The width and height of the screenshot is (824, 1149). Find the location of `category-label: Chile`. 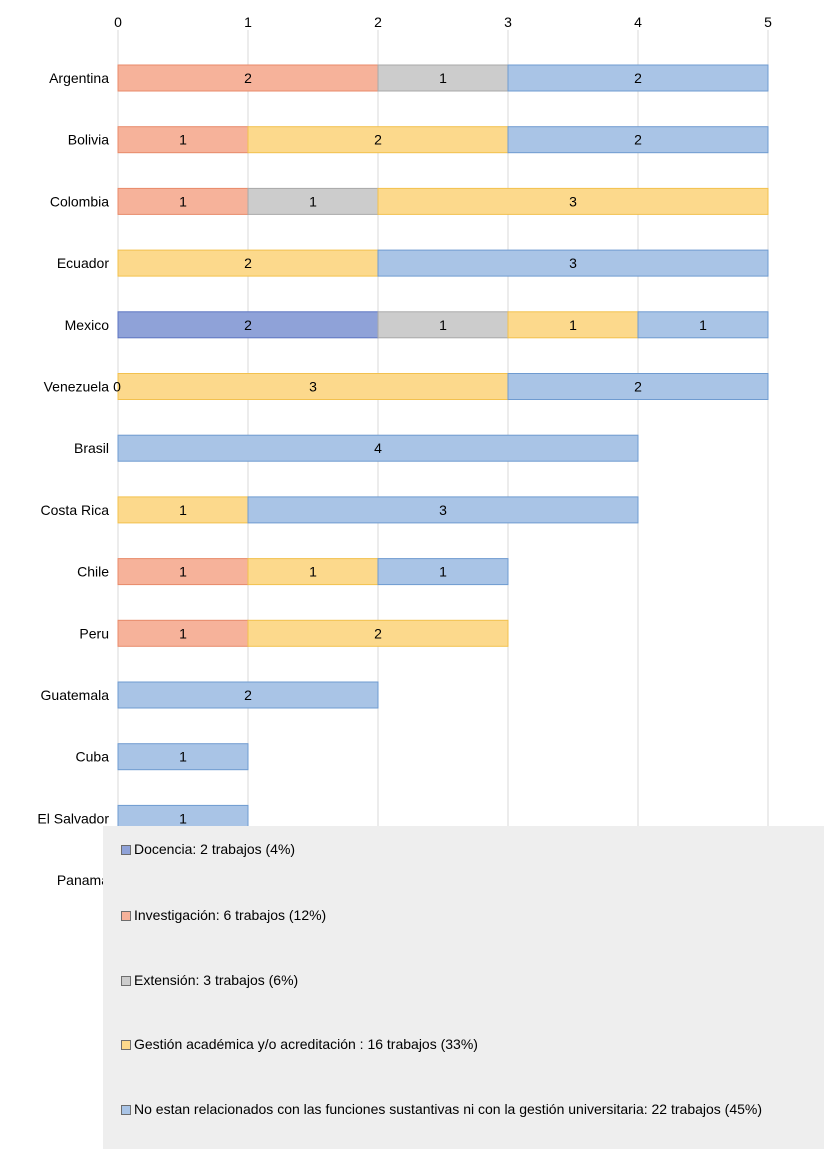

category-label: Chile is located at coordinates (93, 572).